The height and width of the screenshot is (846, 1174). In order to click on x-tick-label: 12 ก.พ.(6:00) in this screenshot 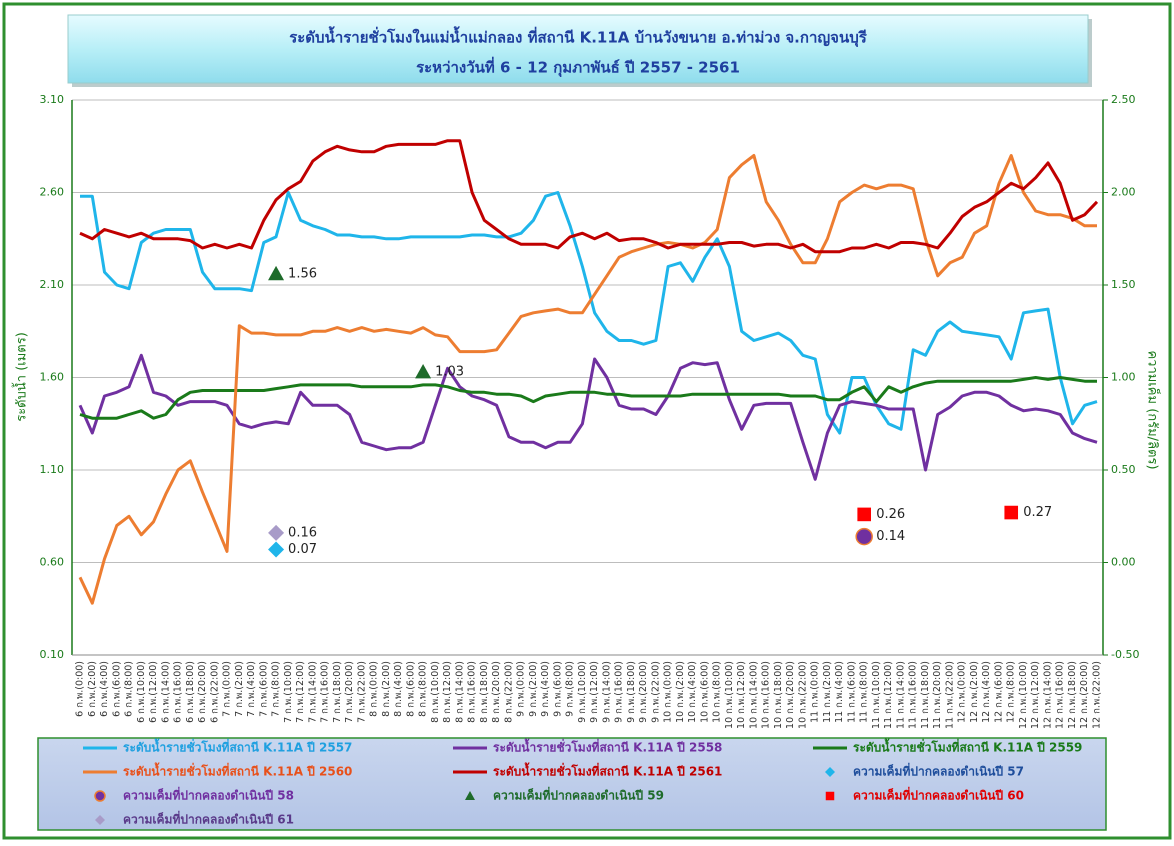, I will do `click(998, 692)`.